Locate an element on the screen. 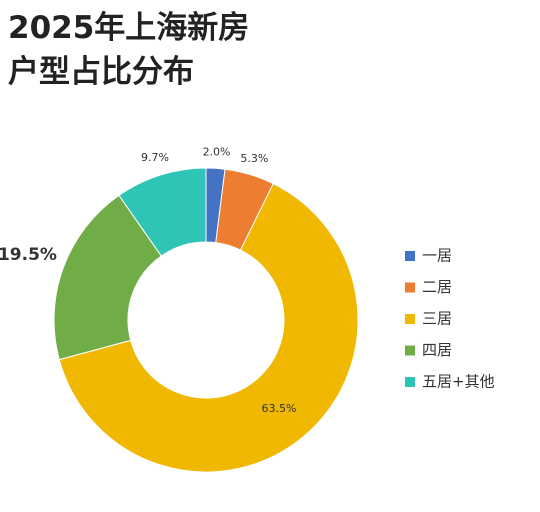 Image resolution: width=540 pixels, height=512 pixels. legend-label: 五居+其他 is located at coordinates (458, 382).